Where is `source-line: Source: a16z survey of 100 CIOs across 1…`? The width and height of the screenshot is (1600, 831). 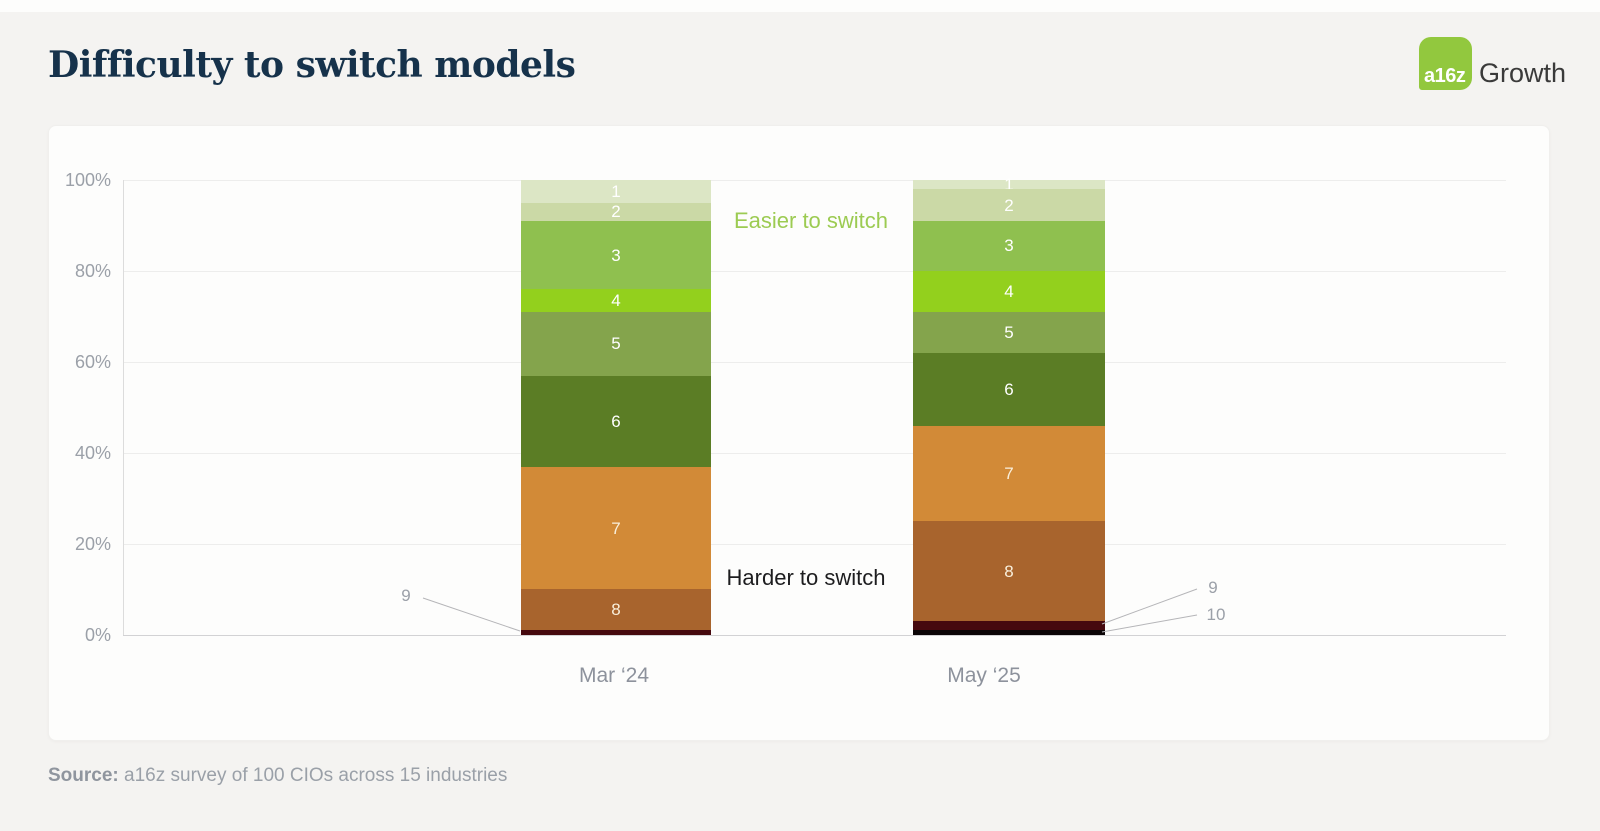
source-line: Source: a16z survey of 100 CIOs across 1… is located at coordinates (277, 776).